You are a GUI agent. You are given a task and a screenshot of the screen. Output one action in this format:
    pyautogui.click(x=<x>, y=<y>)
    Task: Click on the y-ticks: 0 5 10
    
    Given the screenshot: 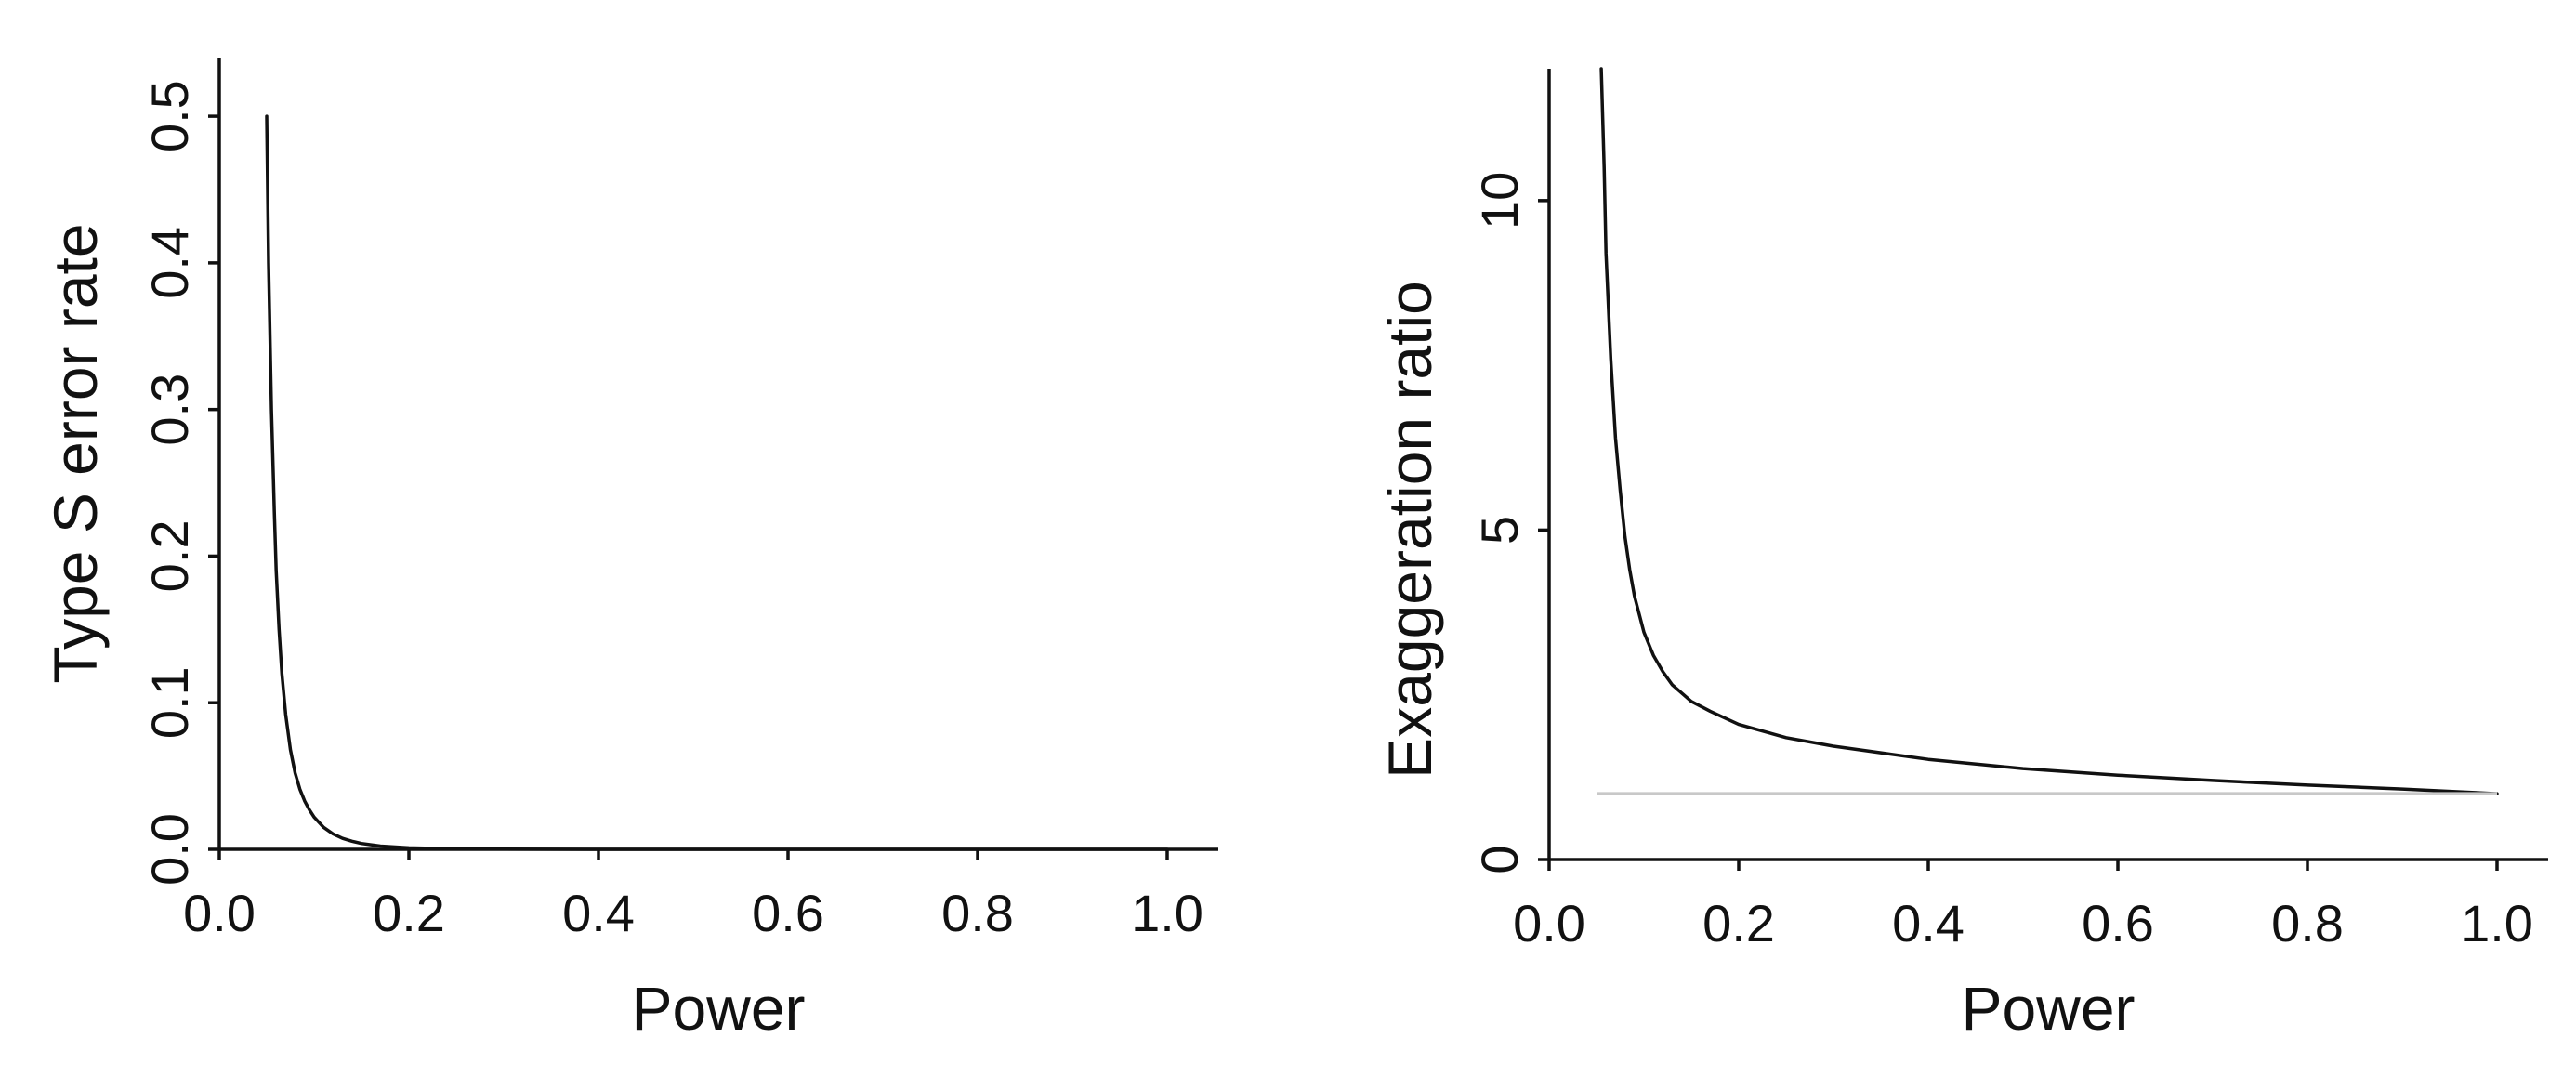 What is the action you would take?
    pyautogui.click(x=1509, y=523)
    